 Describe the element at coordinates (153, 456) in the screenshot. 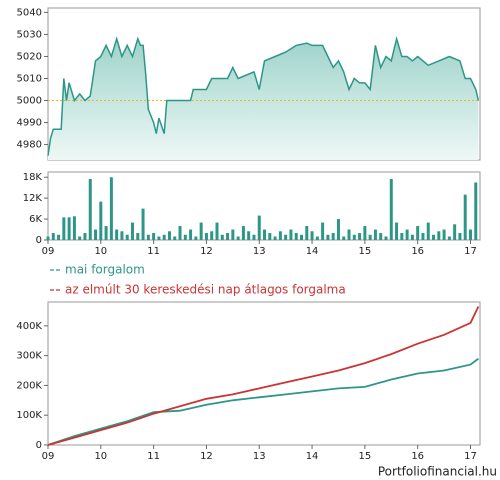

I see `x-tick-label: 11` at that location.